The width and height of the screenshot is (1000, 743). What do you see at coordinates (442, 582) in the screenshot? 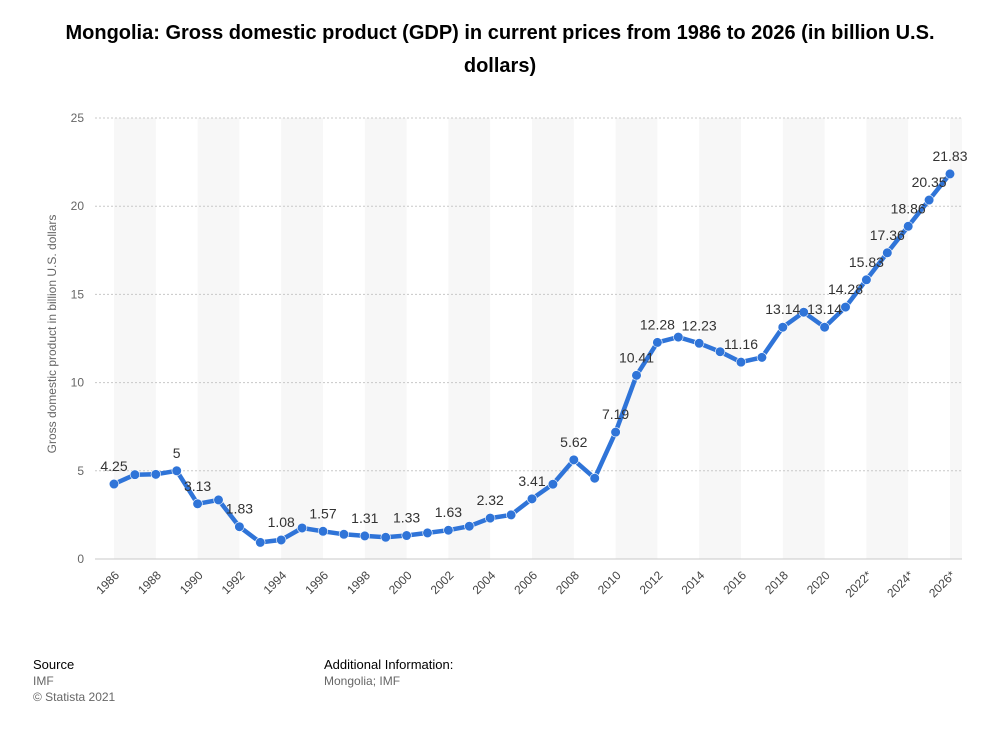
I see `x-tick-label: 2002` at bounding box center [442, 582].